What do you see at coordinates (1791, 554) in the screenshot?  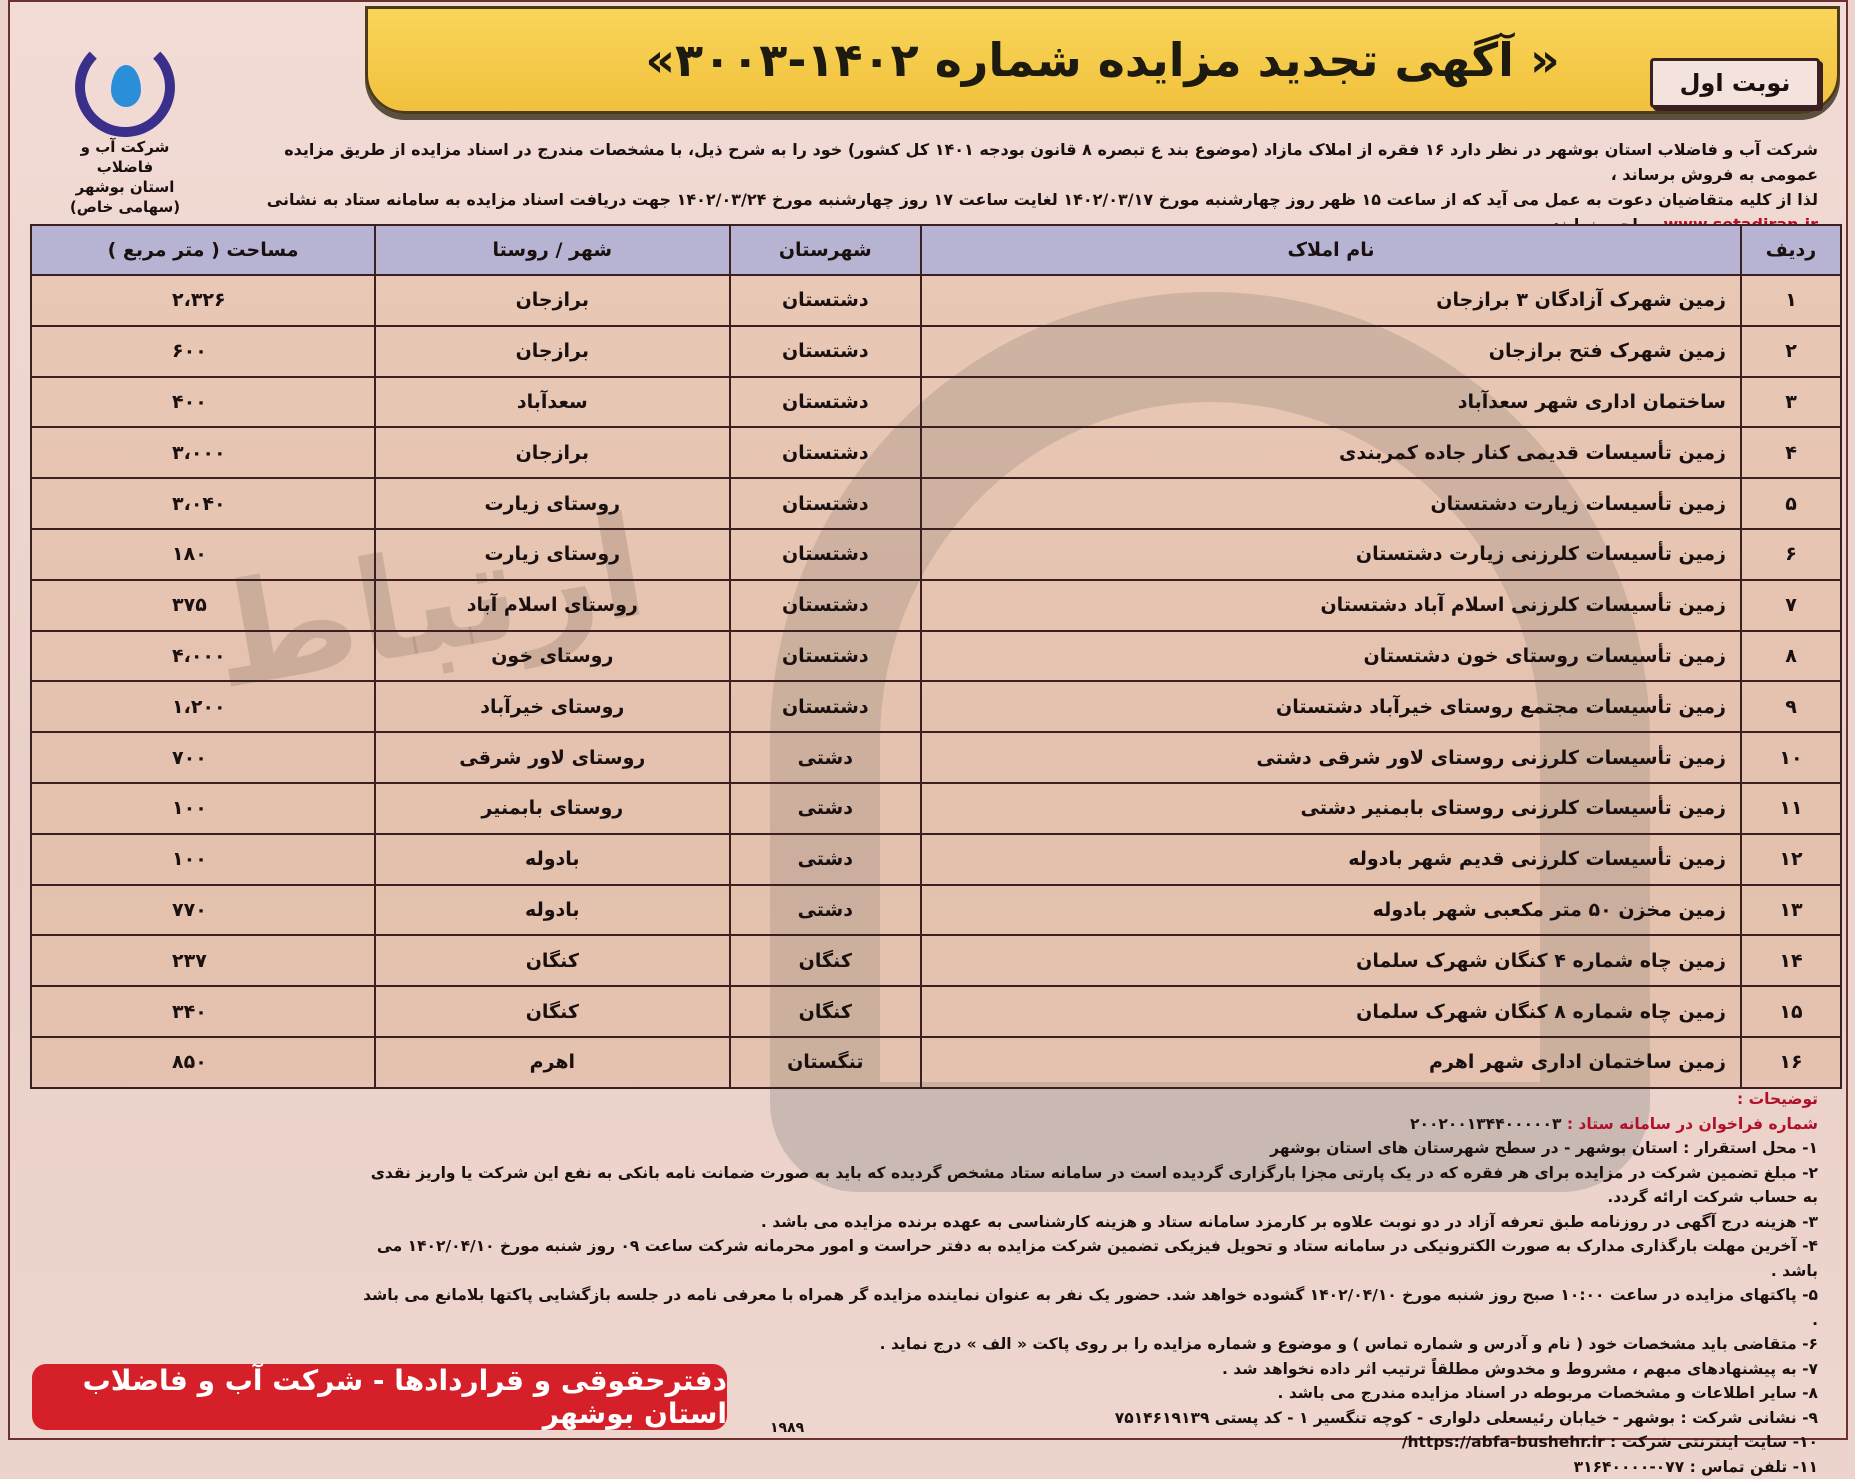 I see `row-number-cell: ۶` at bounding box center [1791, 554].